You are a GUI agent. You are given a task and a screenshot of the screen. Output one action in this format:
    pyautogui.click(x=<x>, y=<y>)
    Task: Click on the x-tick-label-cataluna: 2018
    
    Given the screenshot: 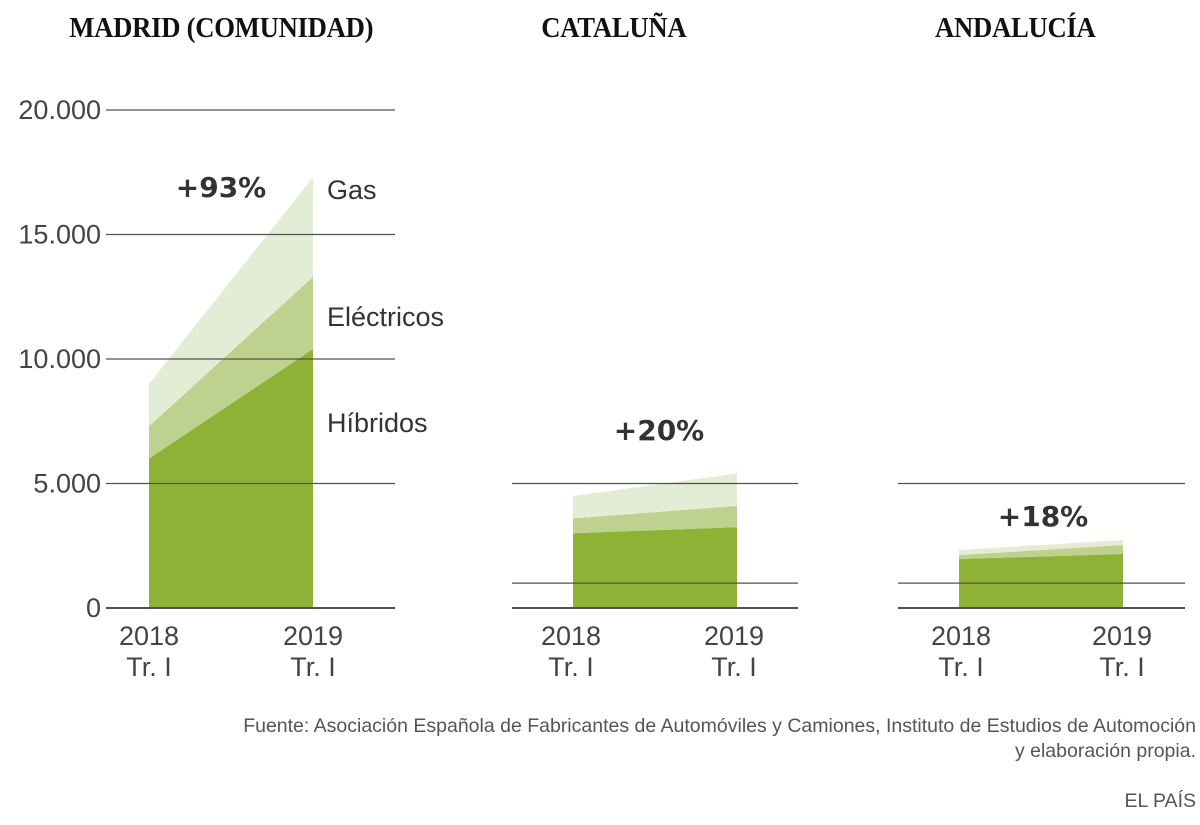 What is the action you would take?
    pyautogui.click(x=571, y=636)
    